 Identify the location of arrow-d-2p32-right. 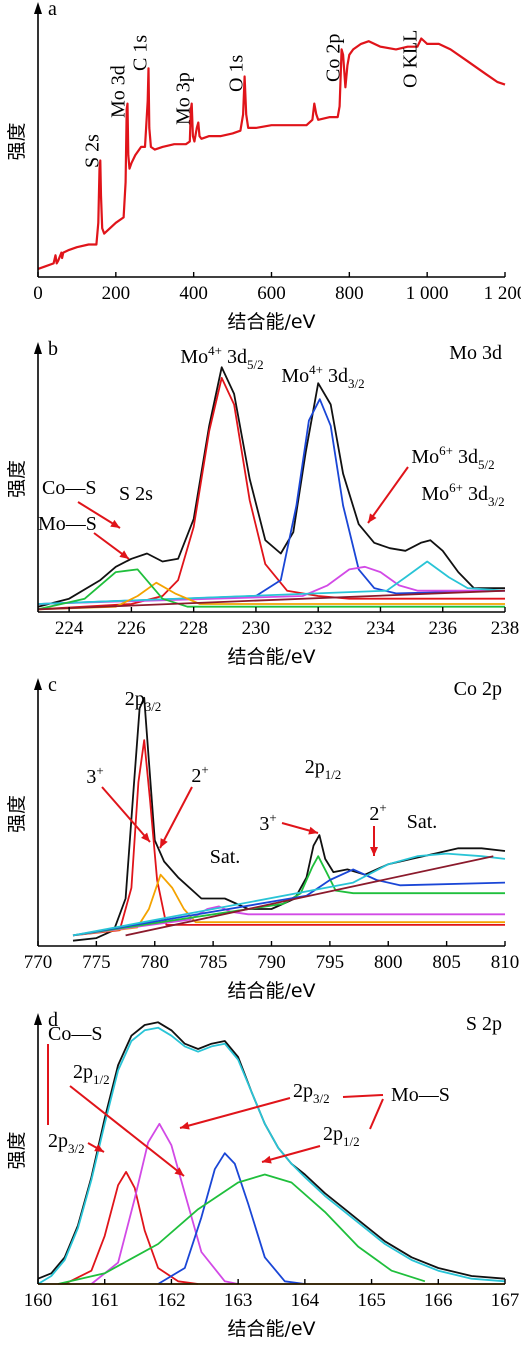
(235, 1113).